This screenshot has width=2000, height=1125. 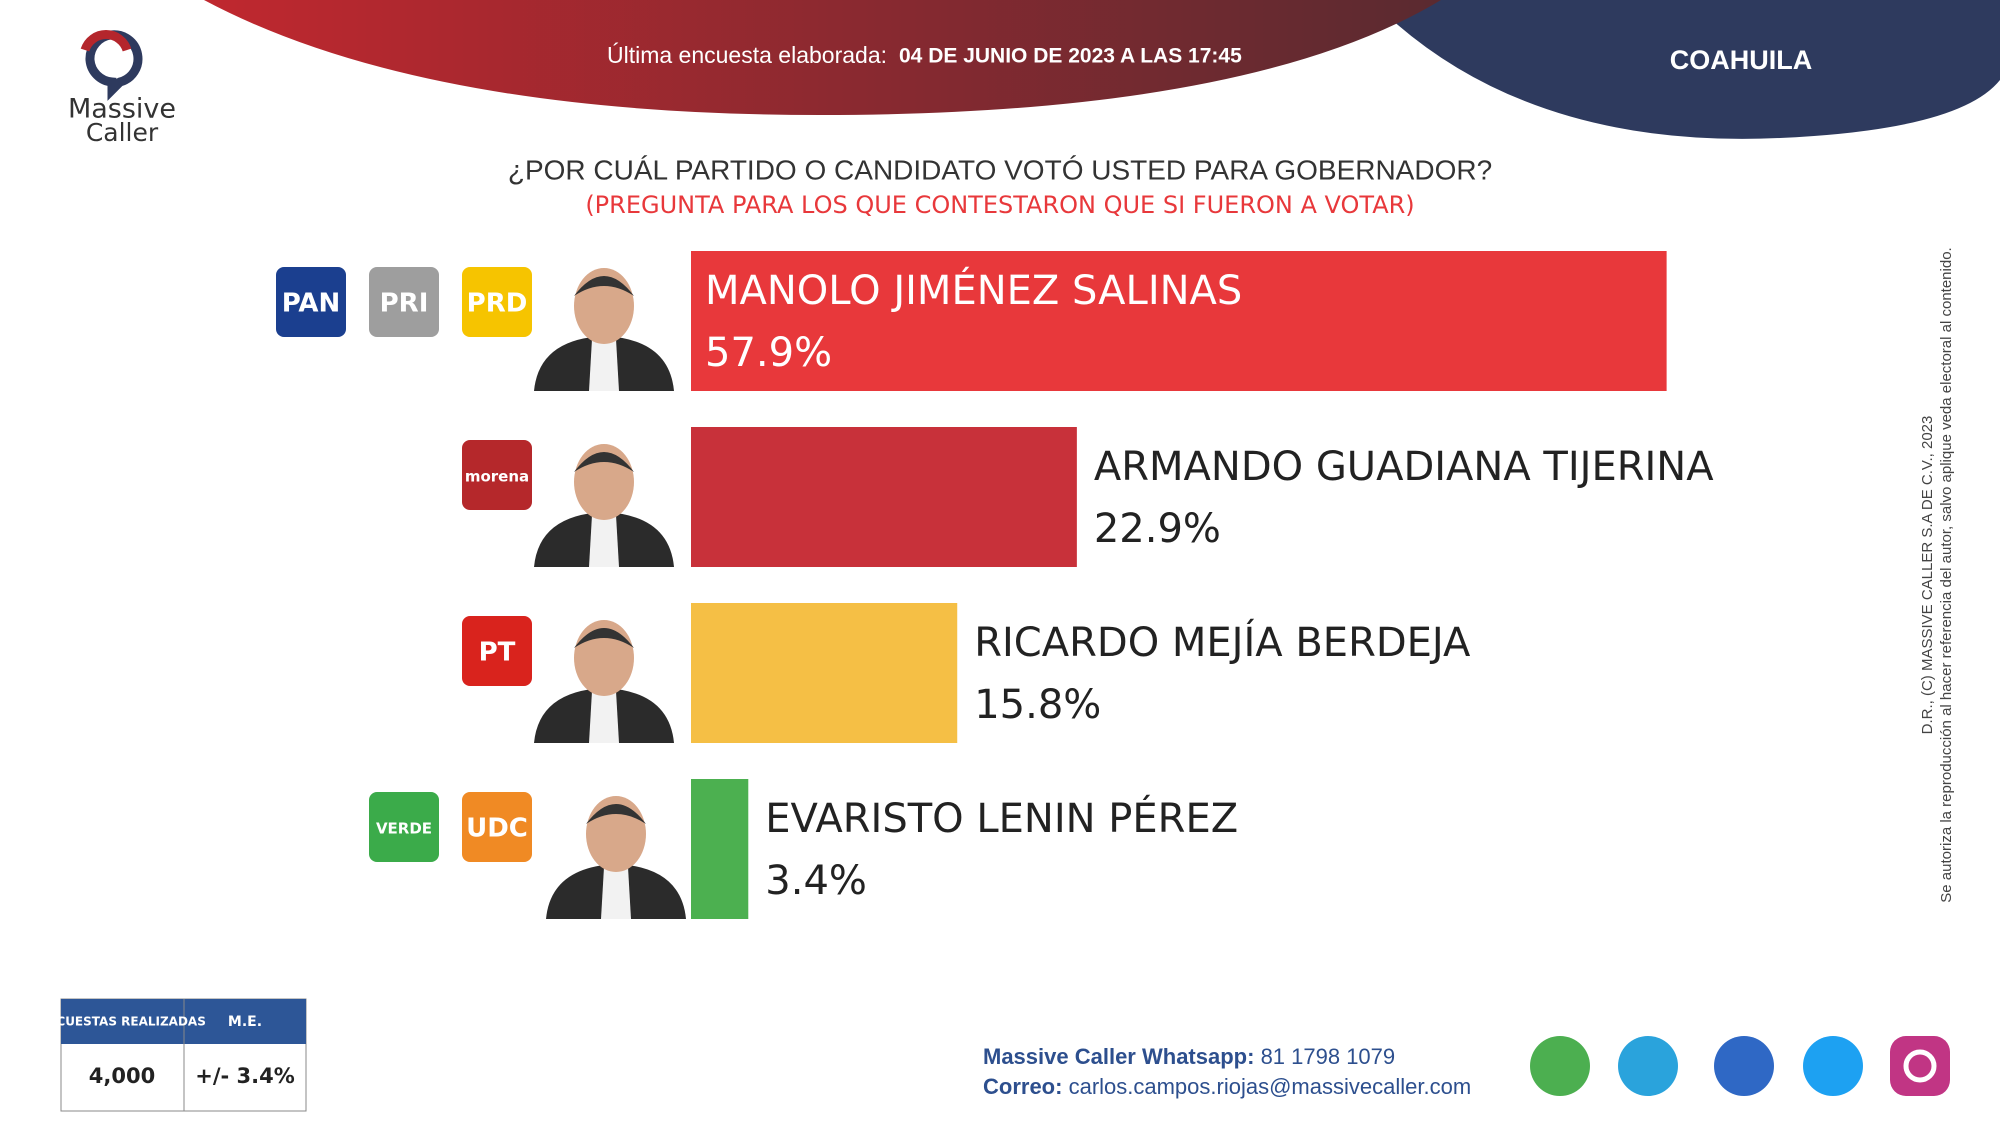 I want to click on value-label: 3.4%, so click(x=816, y=881).